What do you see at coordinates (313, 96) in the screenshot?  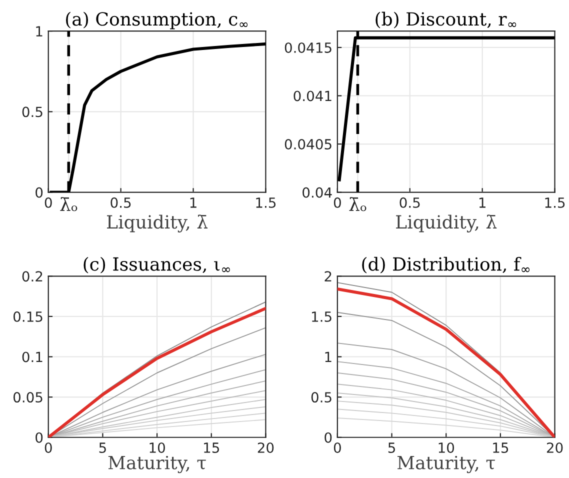 I see `y-tick-label: 0.041` at bounding box center [313, 96].